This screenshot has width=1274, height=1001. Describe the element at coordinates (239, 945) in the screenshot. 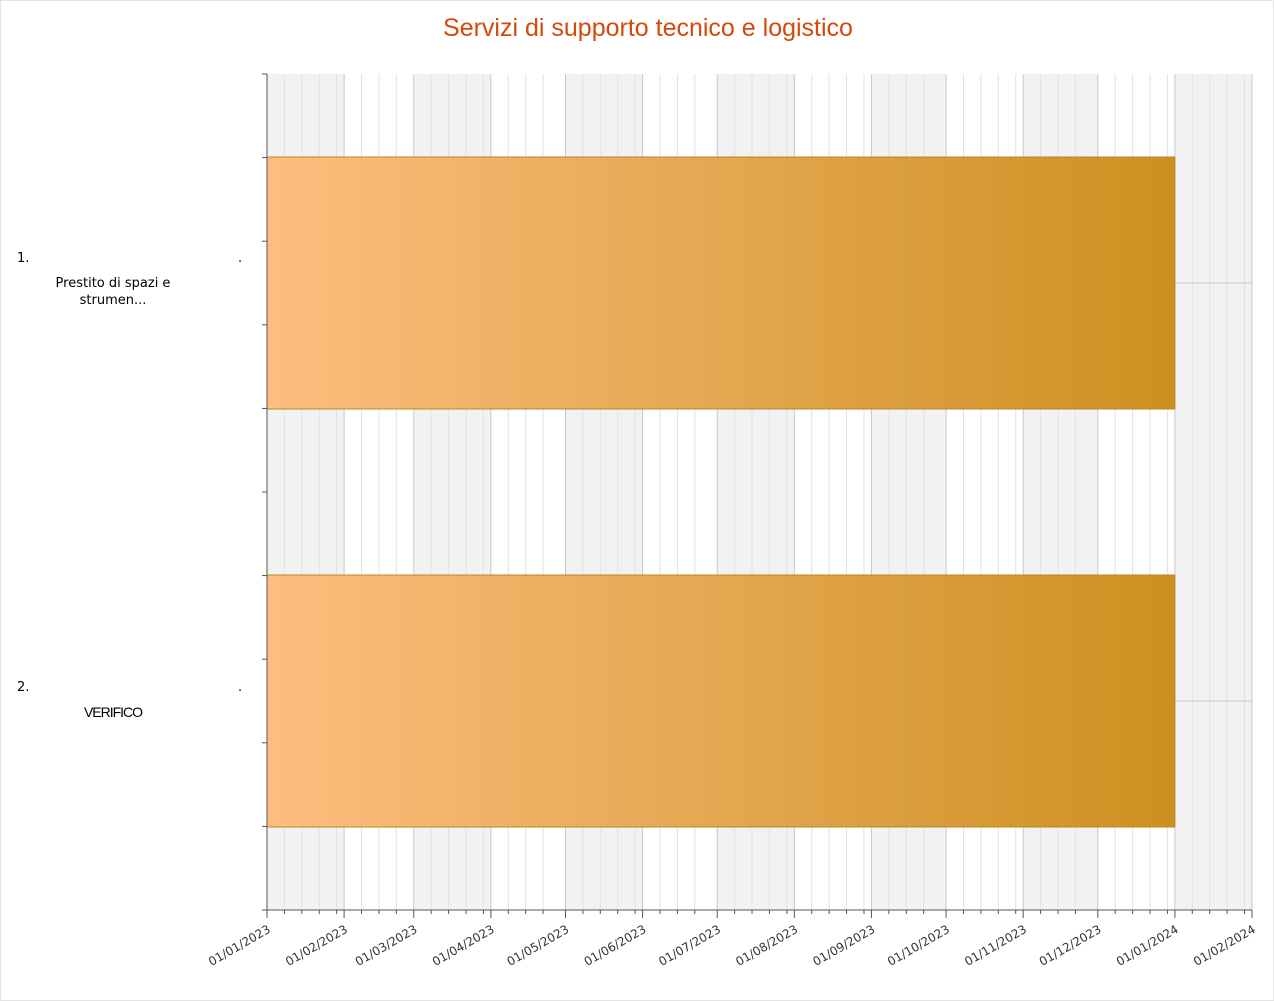

I see `x-tick-label: 01/01/2023` at that location.